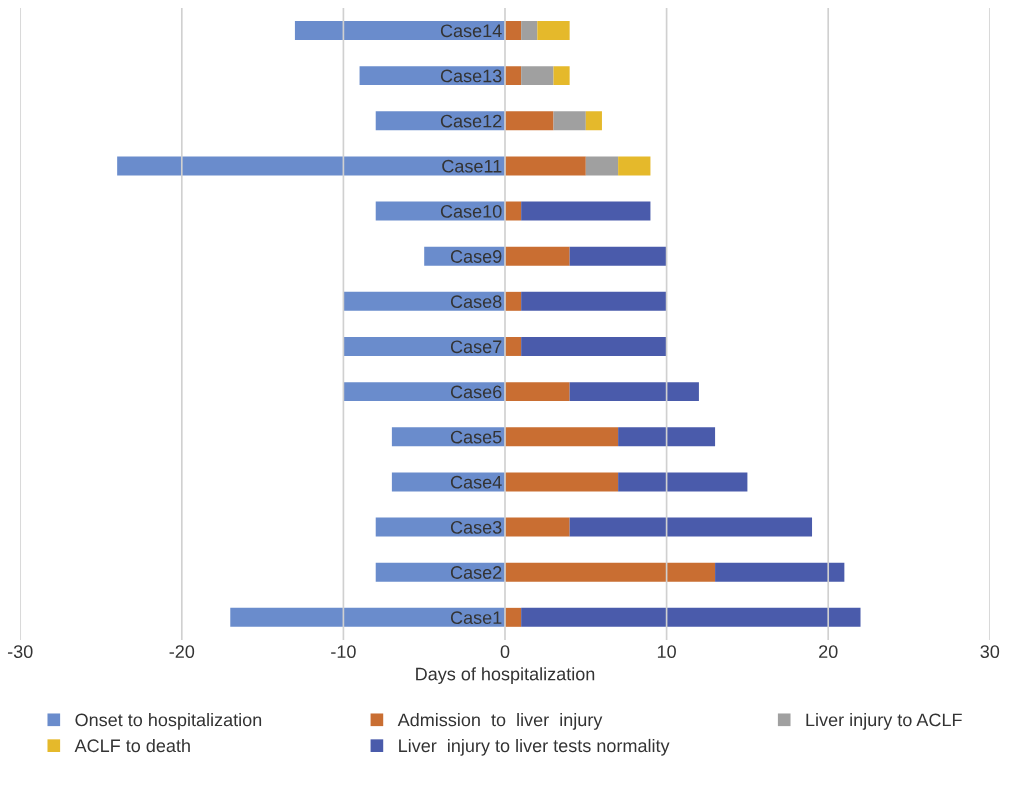  What do you see at coordinates (471, 76) in the screenshot?
I see `y-tick-label: Case13` at bounding box center [471, 76].